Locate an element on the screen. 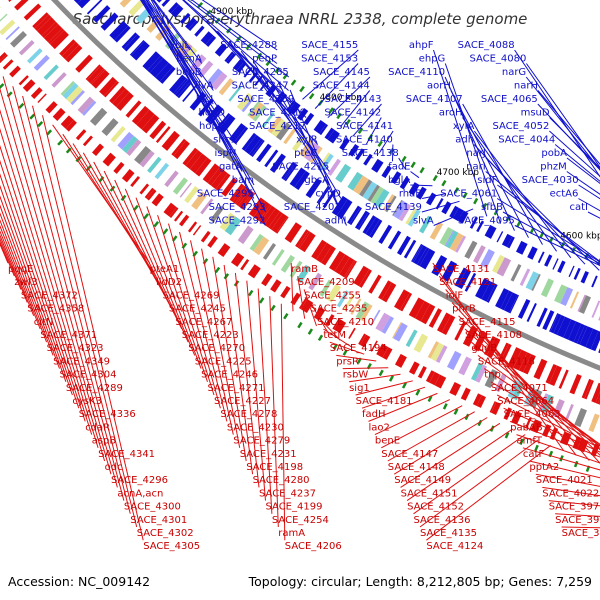 The height and width of the screenshot is (600, 600). gene-label: SACE_4295 is located at coordinates (225, 194).